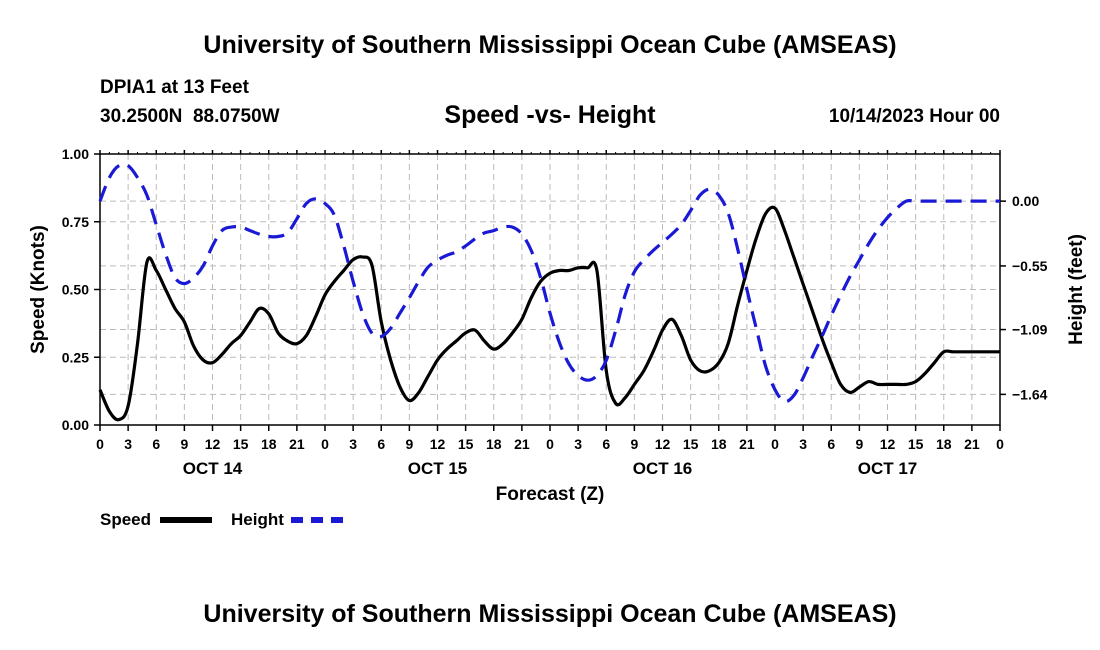  Describe the element at coordinates (1076, 289) in the screenshot. I see `y-right-axis-title: Height (feet)` at that location.